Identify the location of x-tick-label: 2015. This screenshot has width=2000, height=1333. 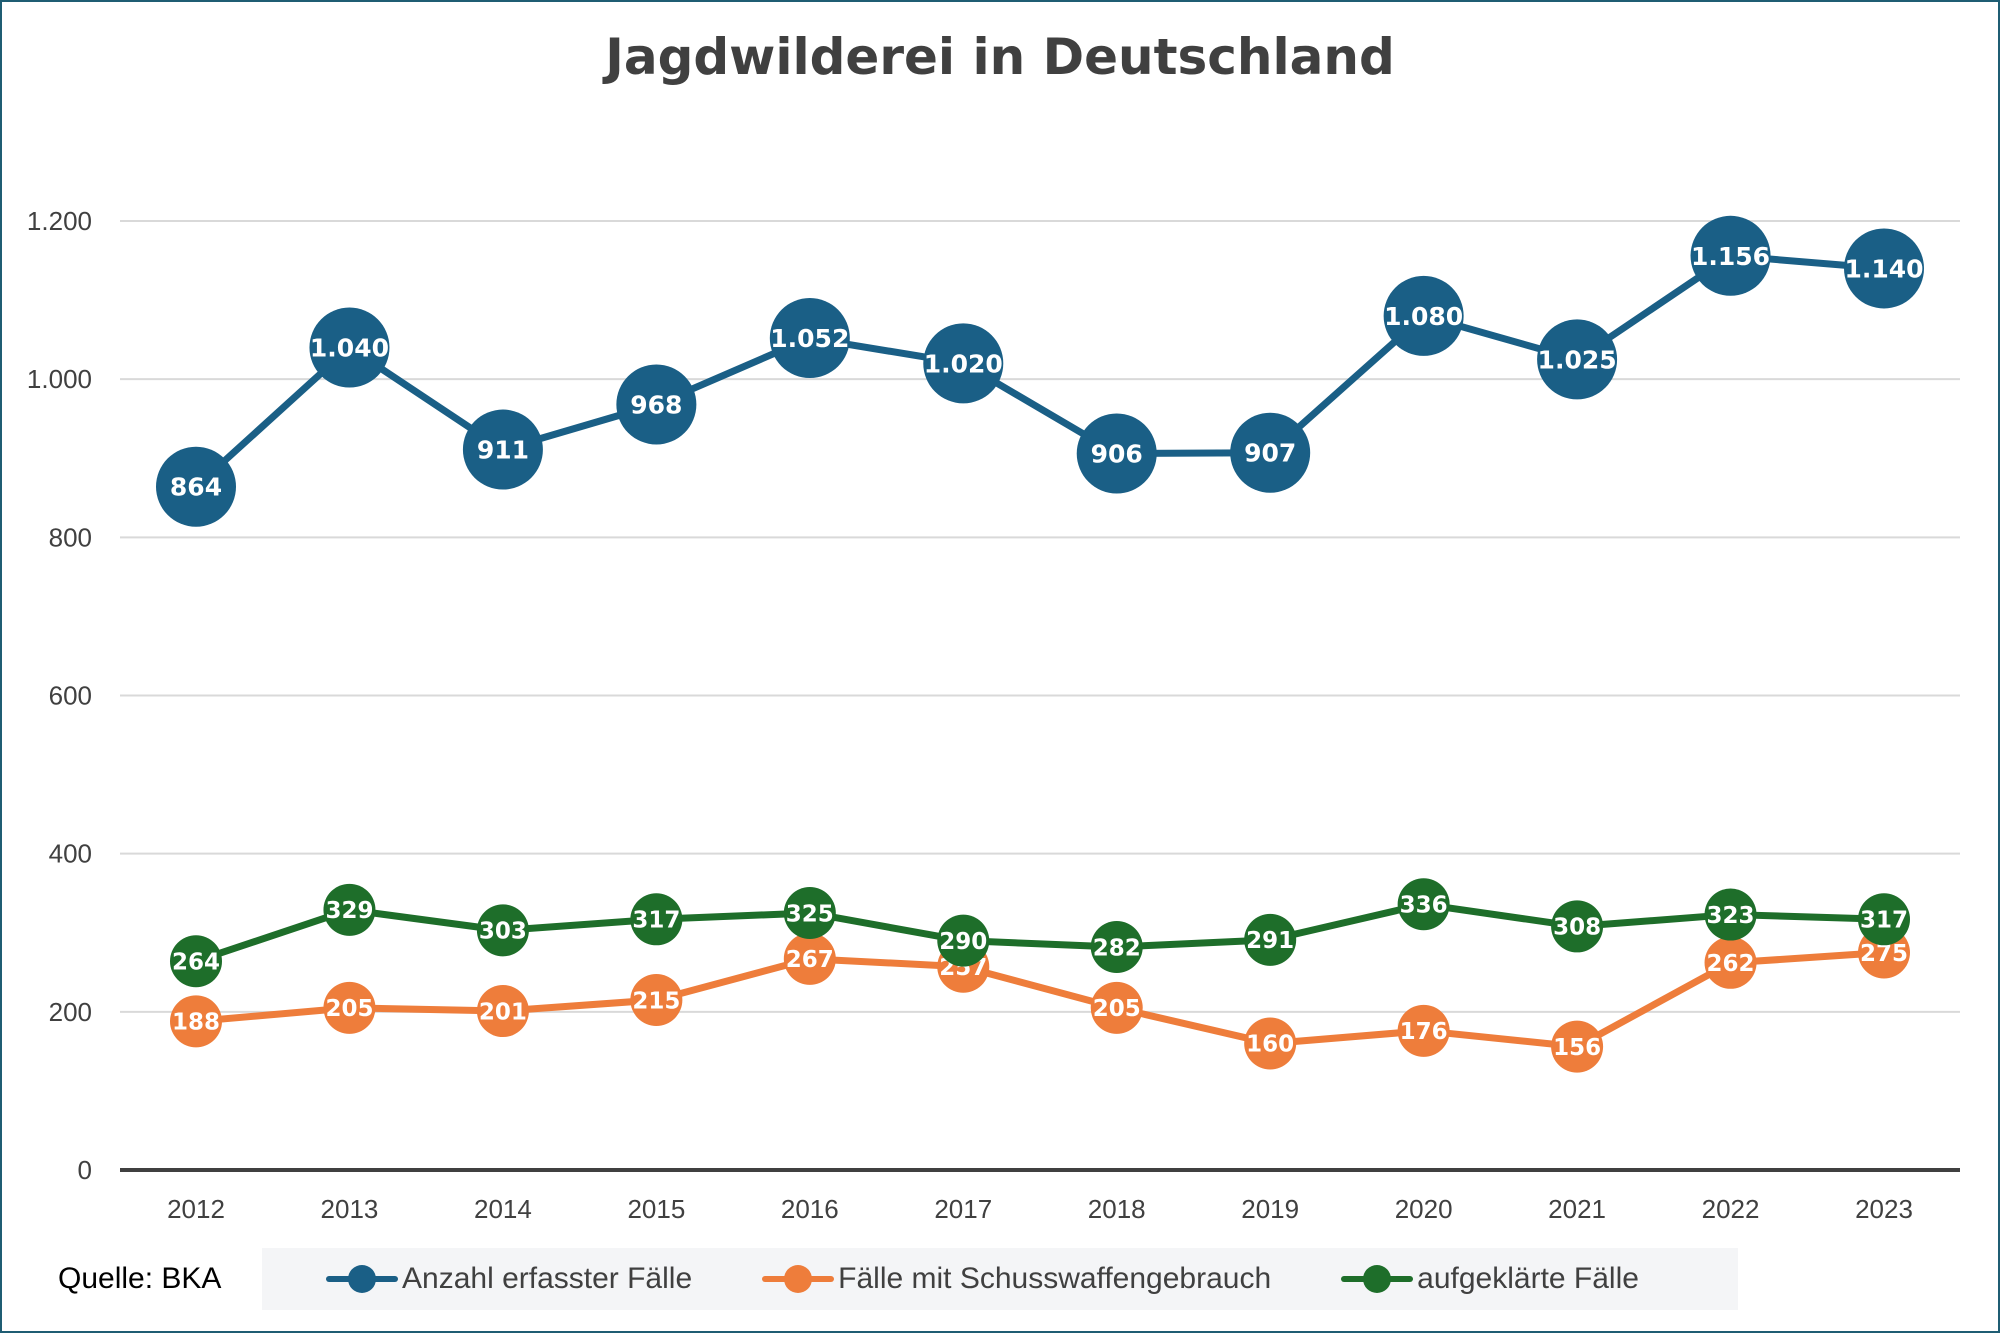
(656, 1209).